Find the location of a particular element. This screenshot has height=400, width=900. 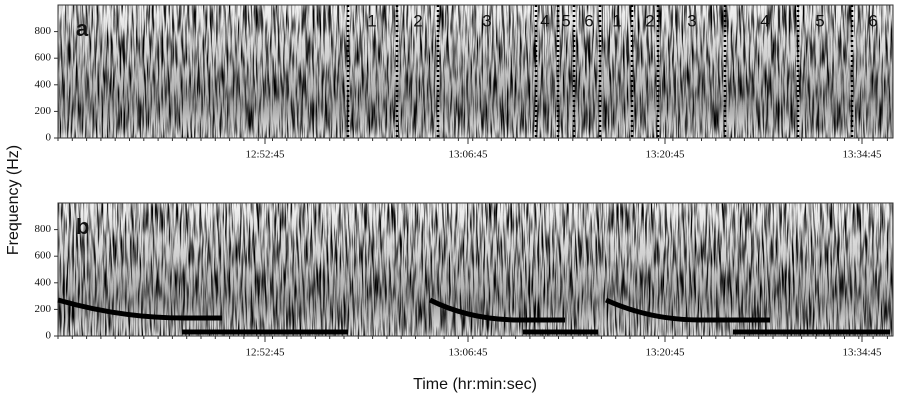

panel-letter: a is located at coordinates (82, 28).